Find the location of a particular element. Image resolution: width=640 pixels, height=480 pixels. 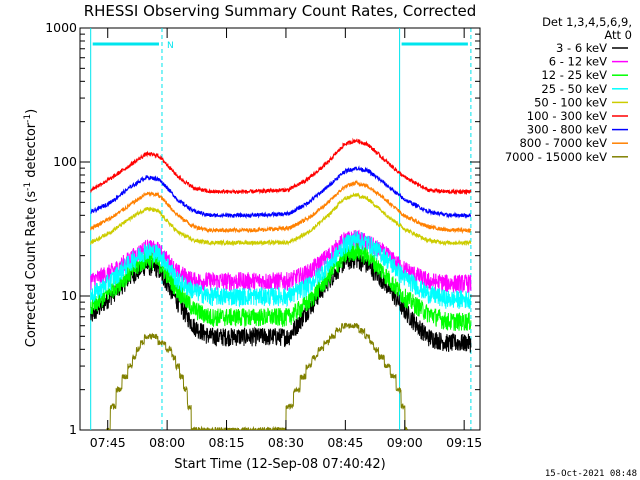

legend-label: 25 - 50 keV is located at coordinates (574, 89).